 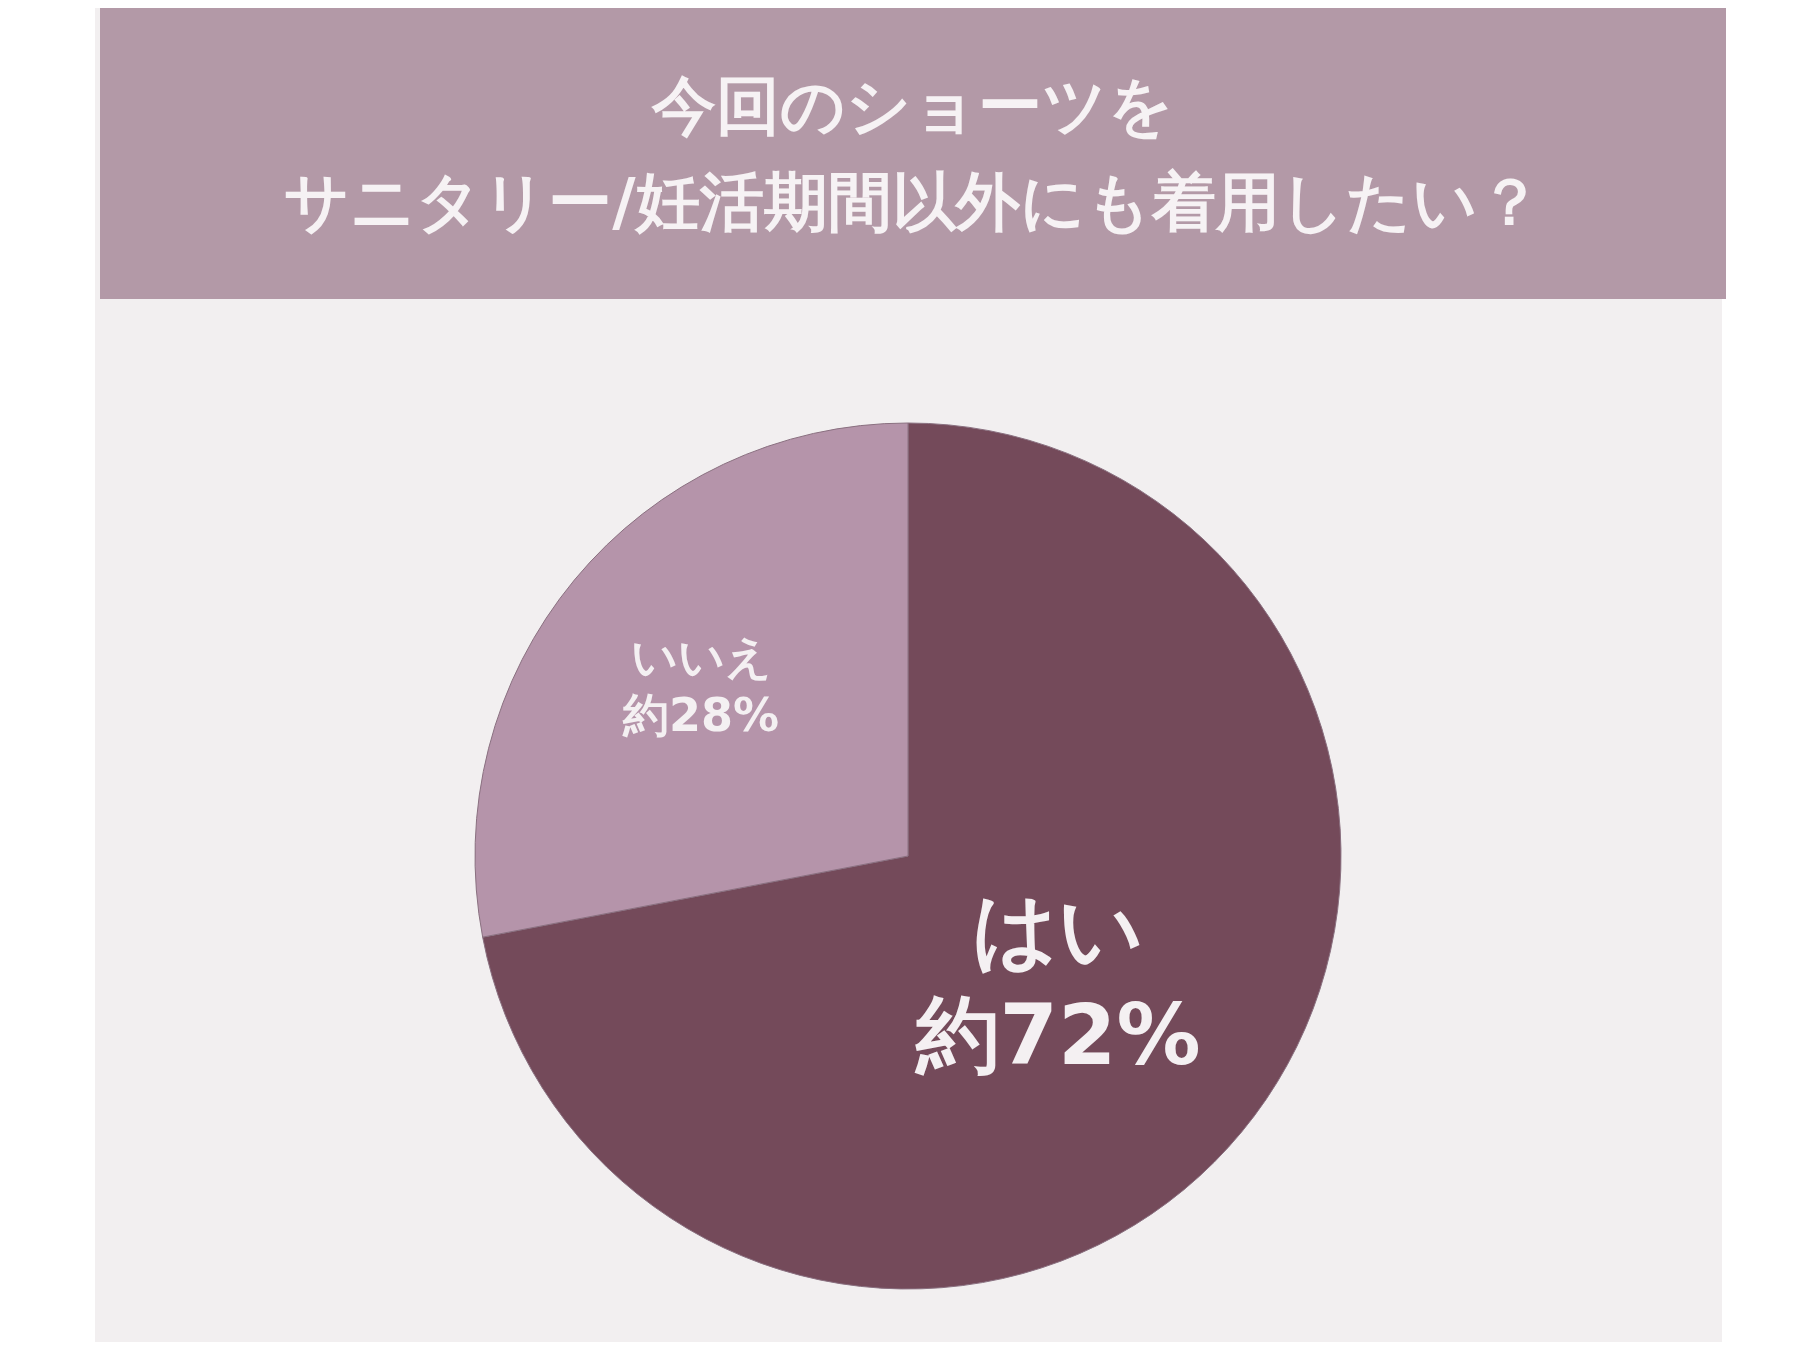 I want to click on chart-title: 今回のショーツを, so click(x=913, y=106).